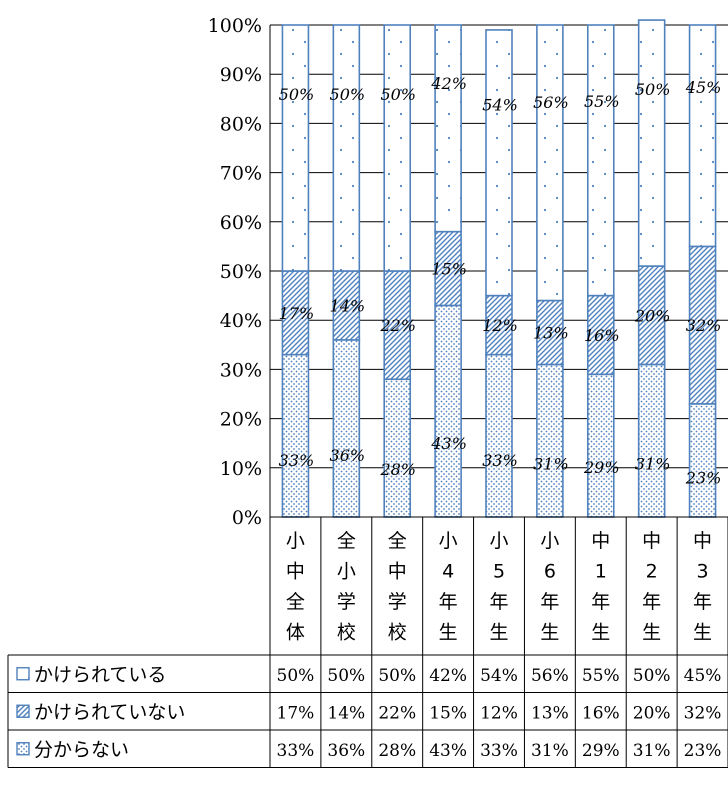 Image resolution: width=728 pixels, height=789 pixels. Describe the element at coordinates (448, 572) in the screenshot. I see `category-label: 4` at that location.